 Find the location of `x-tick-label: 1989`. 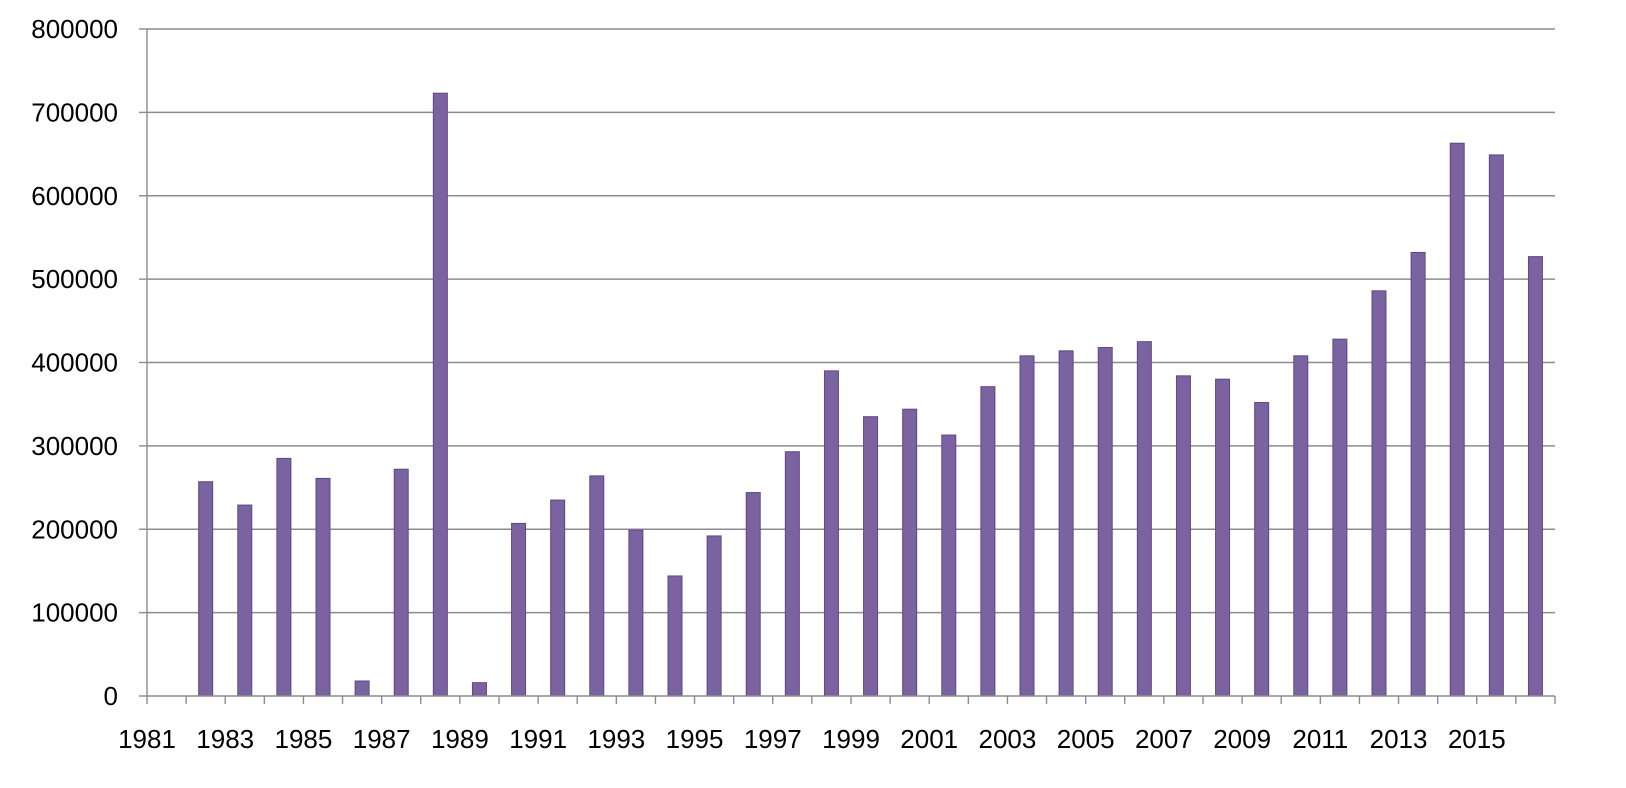

x-tick-label: 1989 is located at coordinates (460, 739).